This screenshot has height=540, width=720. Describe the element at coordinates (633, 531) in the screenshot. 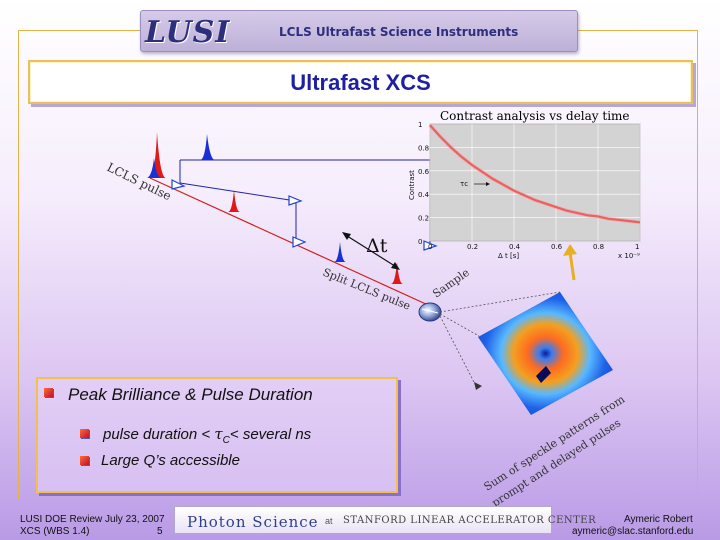

I see `footer-email: aymeric@slac.stanford.edu` at that location.